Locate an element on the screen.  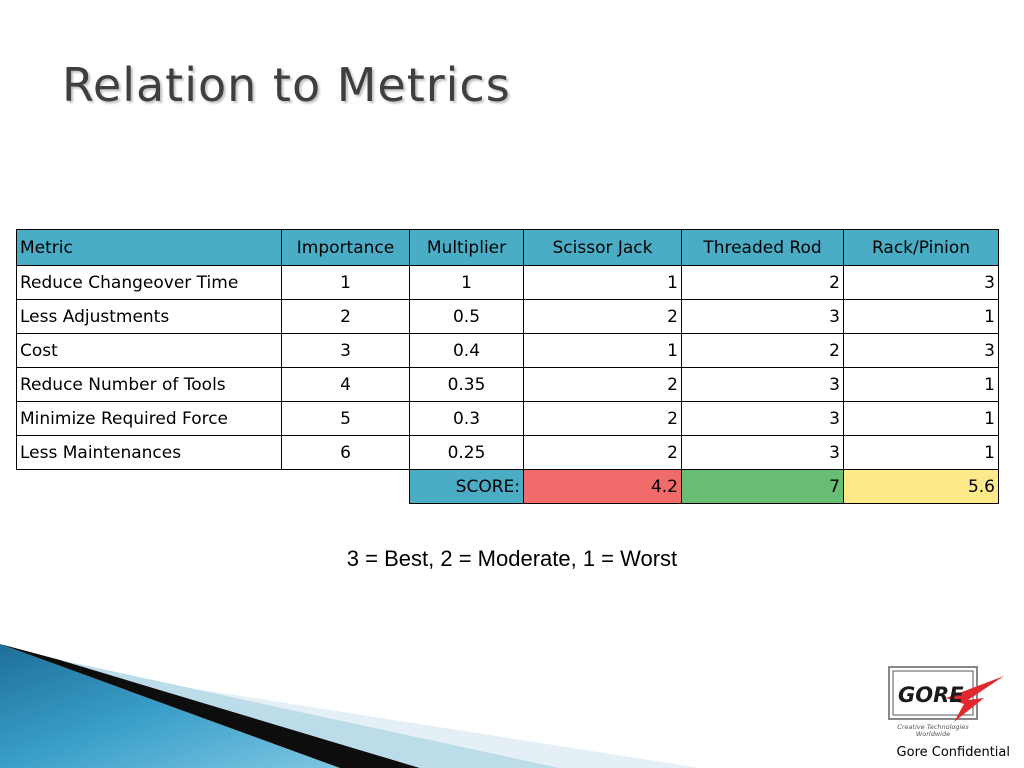
cell-metric: Reduce Number of Tools is located at coordinates (149, 384).